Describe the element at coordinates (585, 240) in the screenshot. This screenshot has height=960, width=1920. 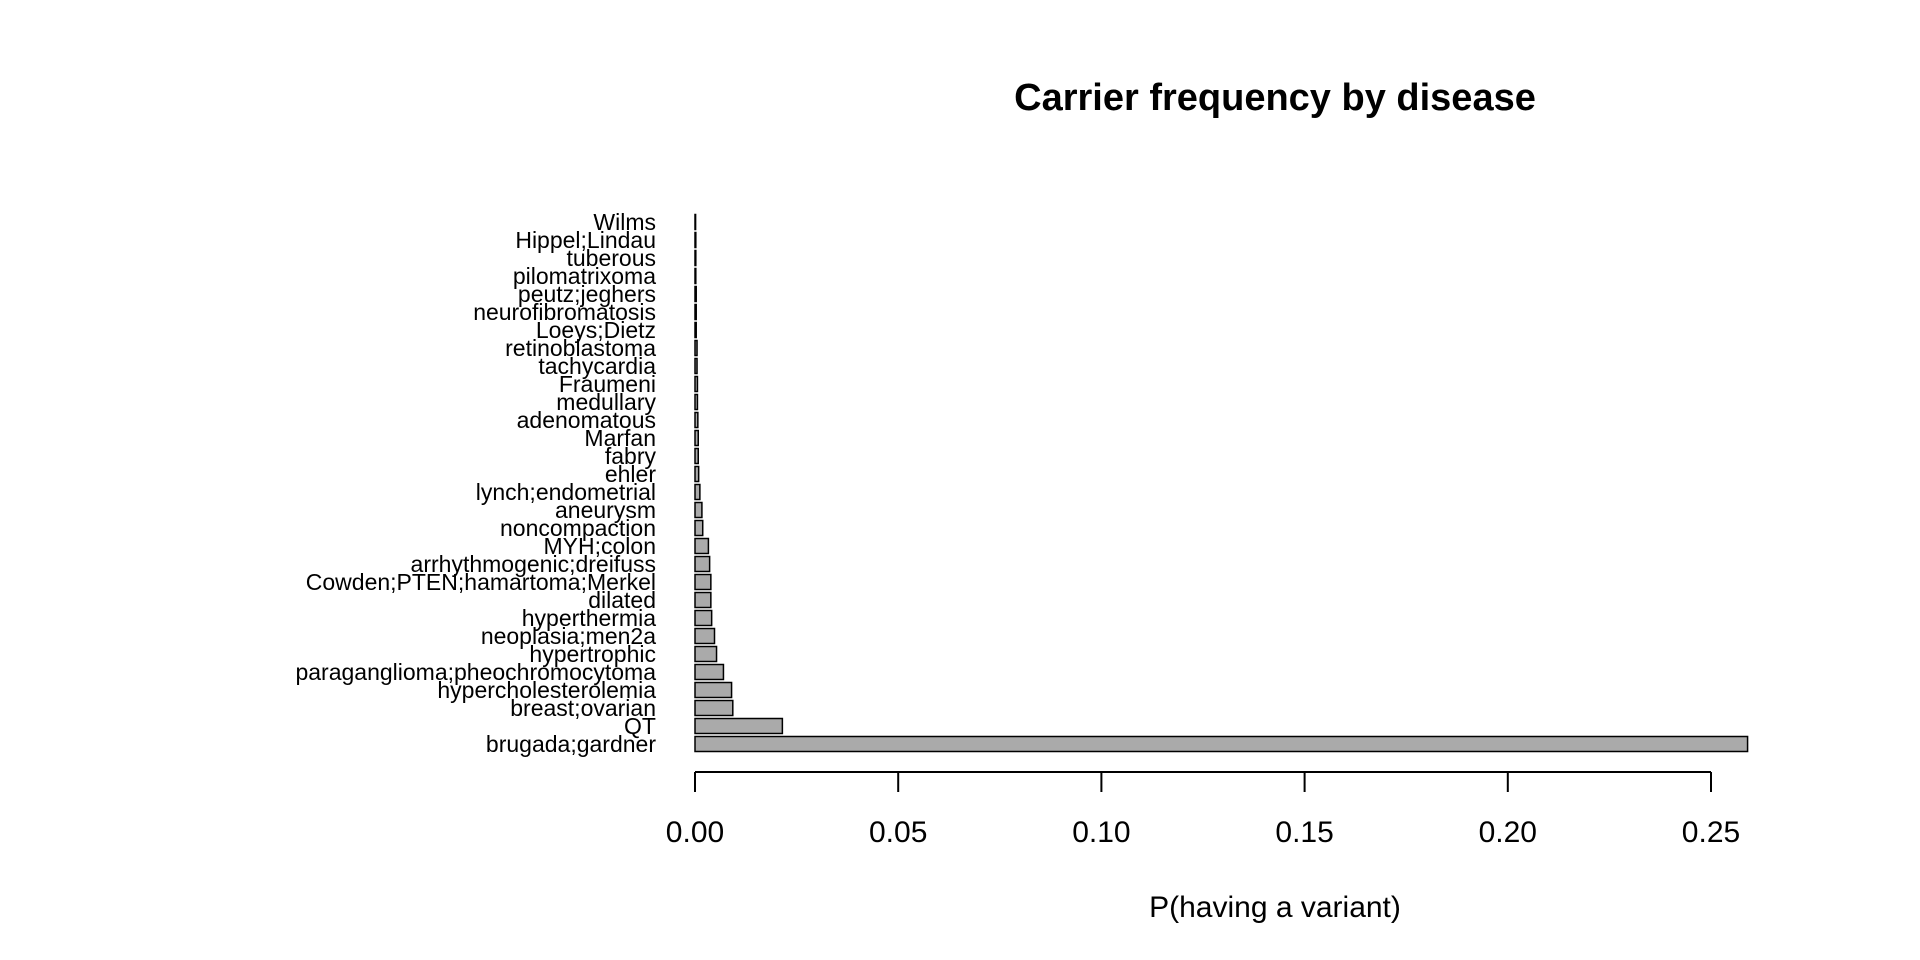
I see `category-label-28: Hippel;Lindau` at that location.